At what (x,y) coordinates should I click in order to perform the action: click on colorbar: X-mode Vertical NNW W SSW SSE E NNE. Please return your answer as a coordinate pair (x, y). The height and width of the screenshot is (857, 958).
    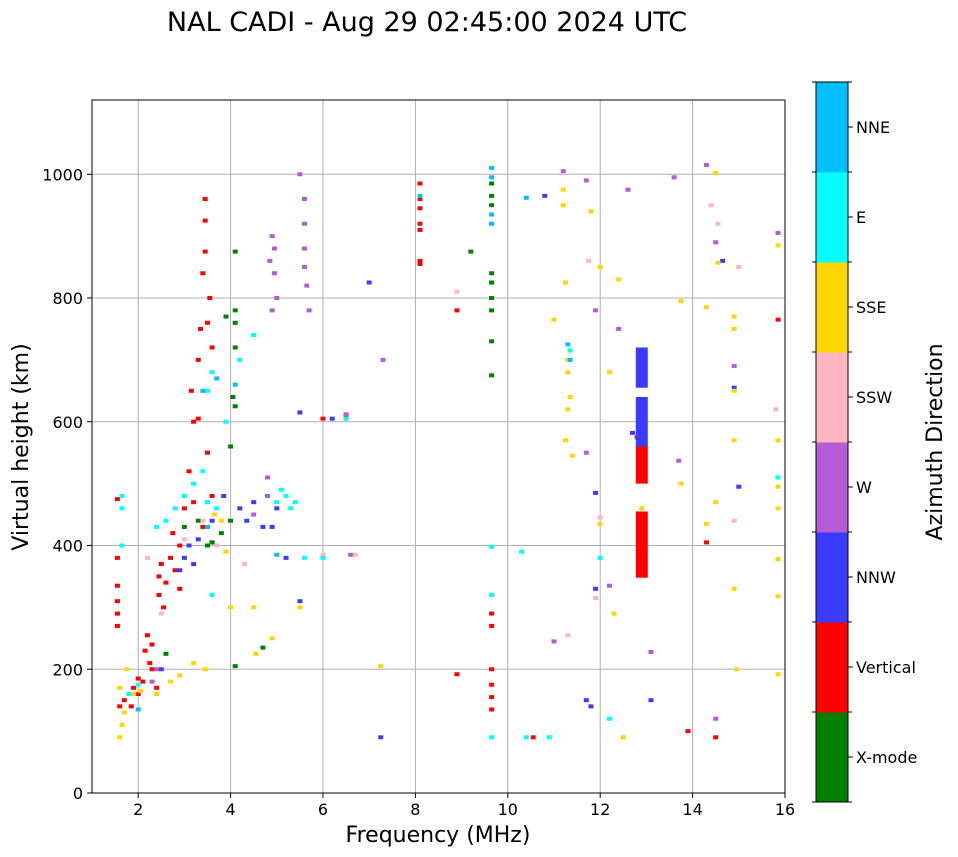
    Looking at the image, I should click on (864, 442).